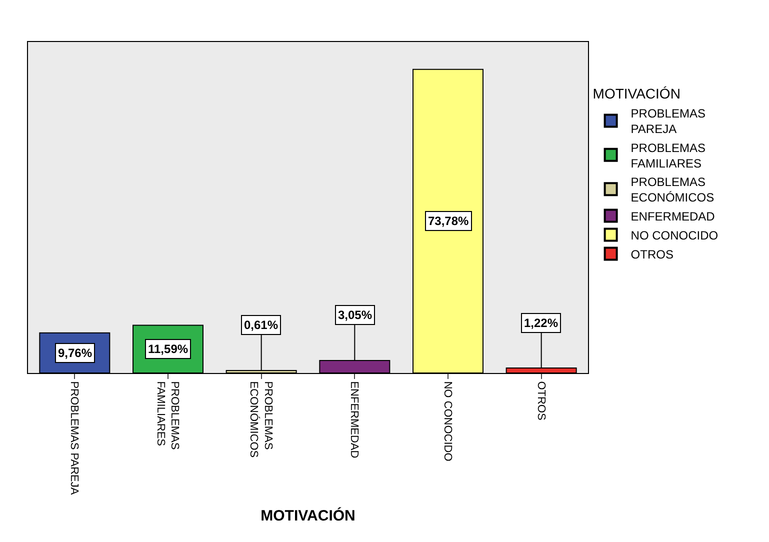 The width and height of the screenshot is (769, 542). What do you see at coordinates (354, 419) in the screenshot?
I see `x-tick-label: ENFERMEDAD` at bounding box center [354, 419].